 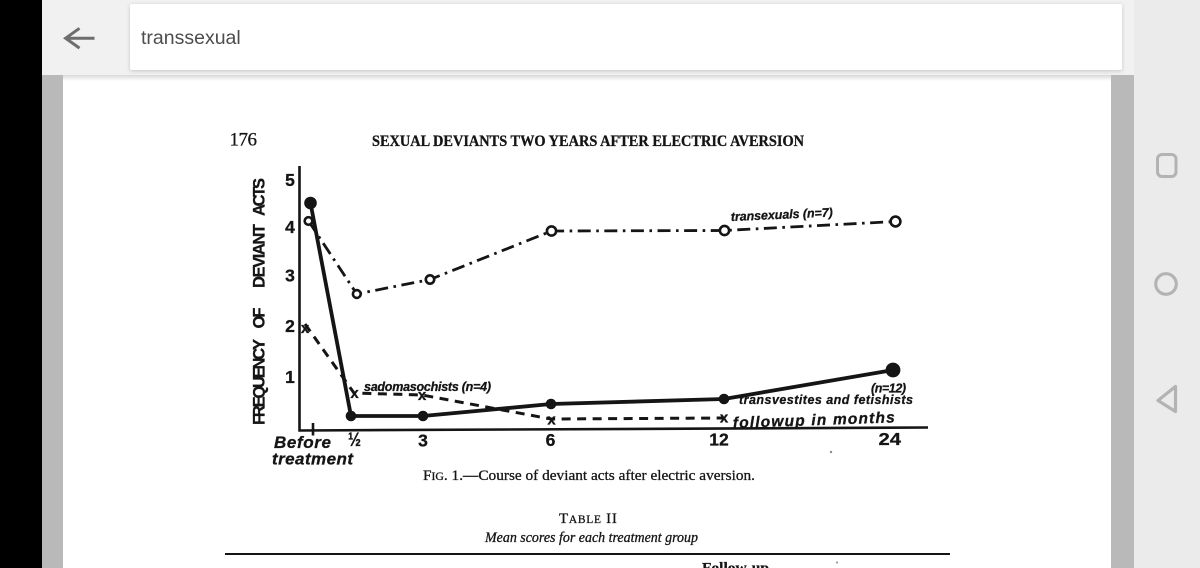 What do you see at coordinates (427, 387) in the screenshot?
I see `svg-text: sadomasochists (n=4)` at bounding box center [427, 387].